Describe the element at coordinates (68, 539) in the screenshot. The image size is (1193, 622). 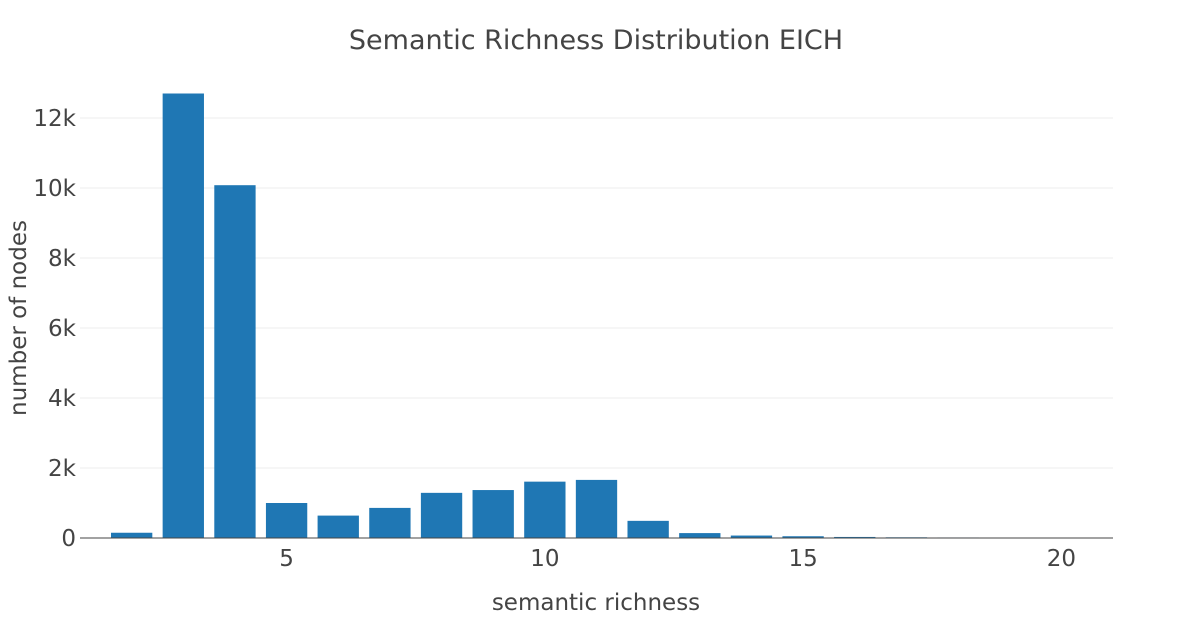
I see `y-tick-label: 0` at that location.